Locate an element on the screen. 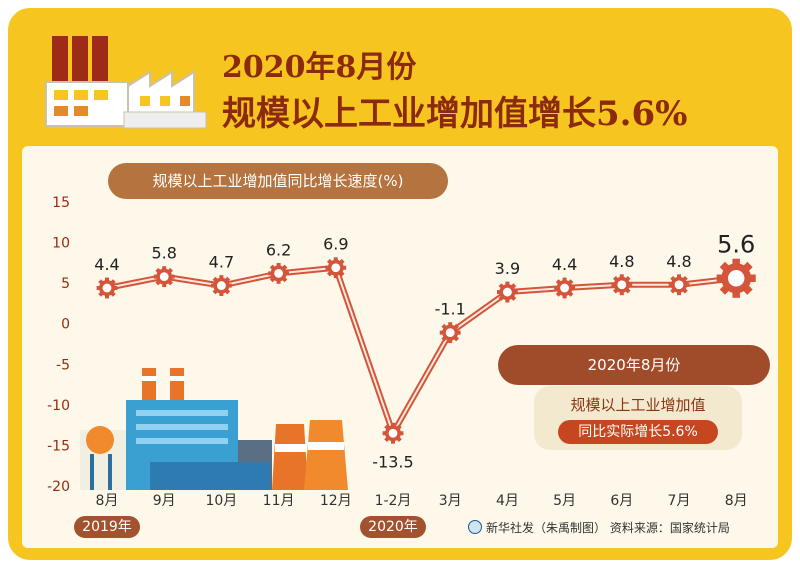  y-tick-label: -10 is located at coordinates (58, 406).